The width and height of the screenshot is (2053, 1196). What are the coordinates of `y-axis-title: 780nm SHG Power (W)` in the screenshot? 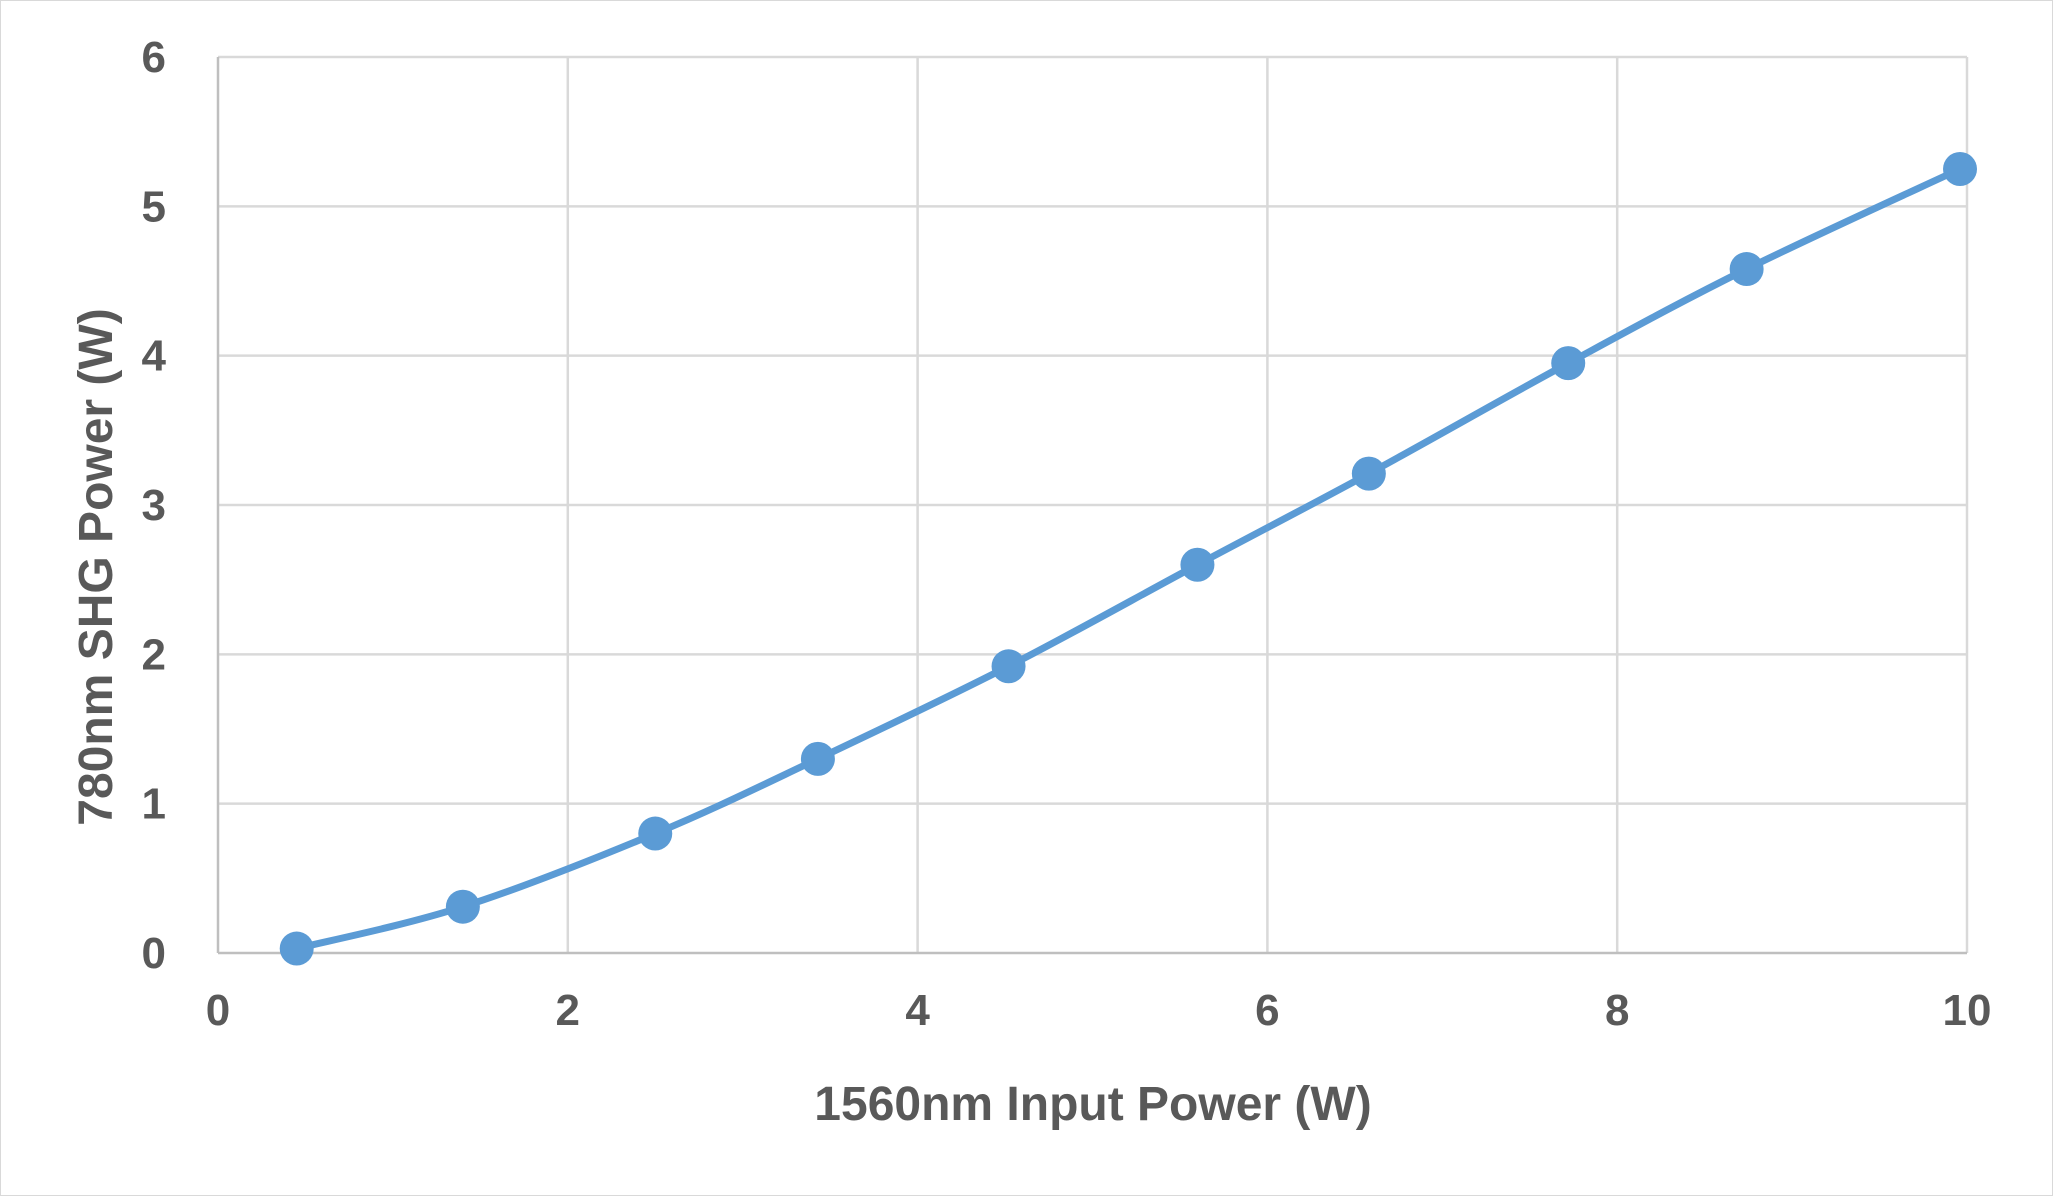 It's located at (96, 566).